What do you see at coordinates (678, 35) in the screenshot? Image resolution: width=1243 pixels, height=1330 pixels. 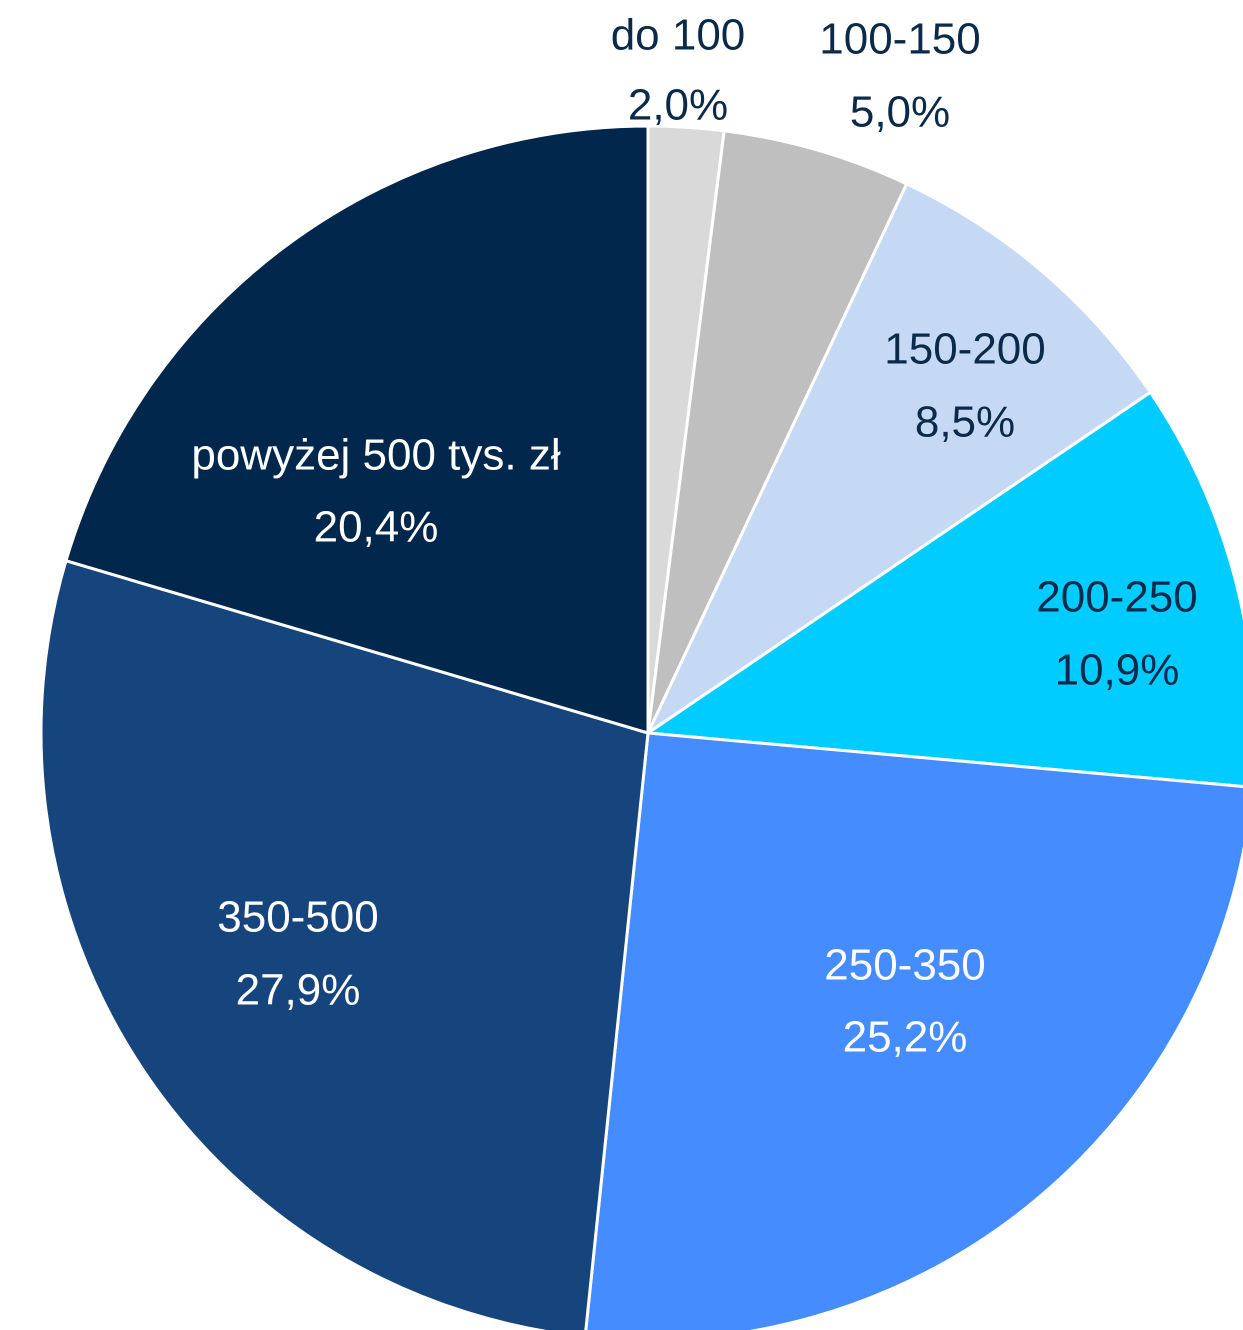 I see `slice-label: do 100` at bounding box center [678, 35].